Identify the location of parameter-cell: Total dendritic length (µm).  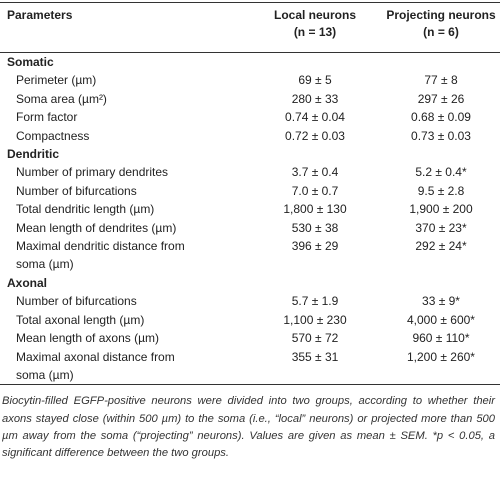
(124, 209).